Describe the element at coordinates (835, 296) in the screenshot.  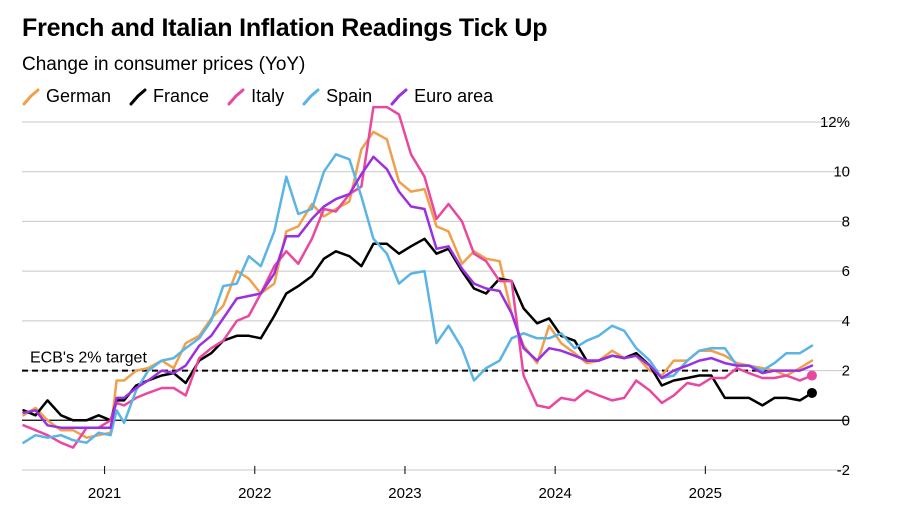
I see `y-axis-ticks: -2 0 2 4 6 8 10 12%` at that location.